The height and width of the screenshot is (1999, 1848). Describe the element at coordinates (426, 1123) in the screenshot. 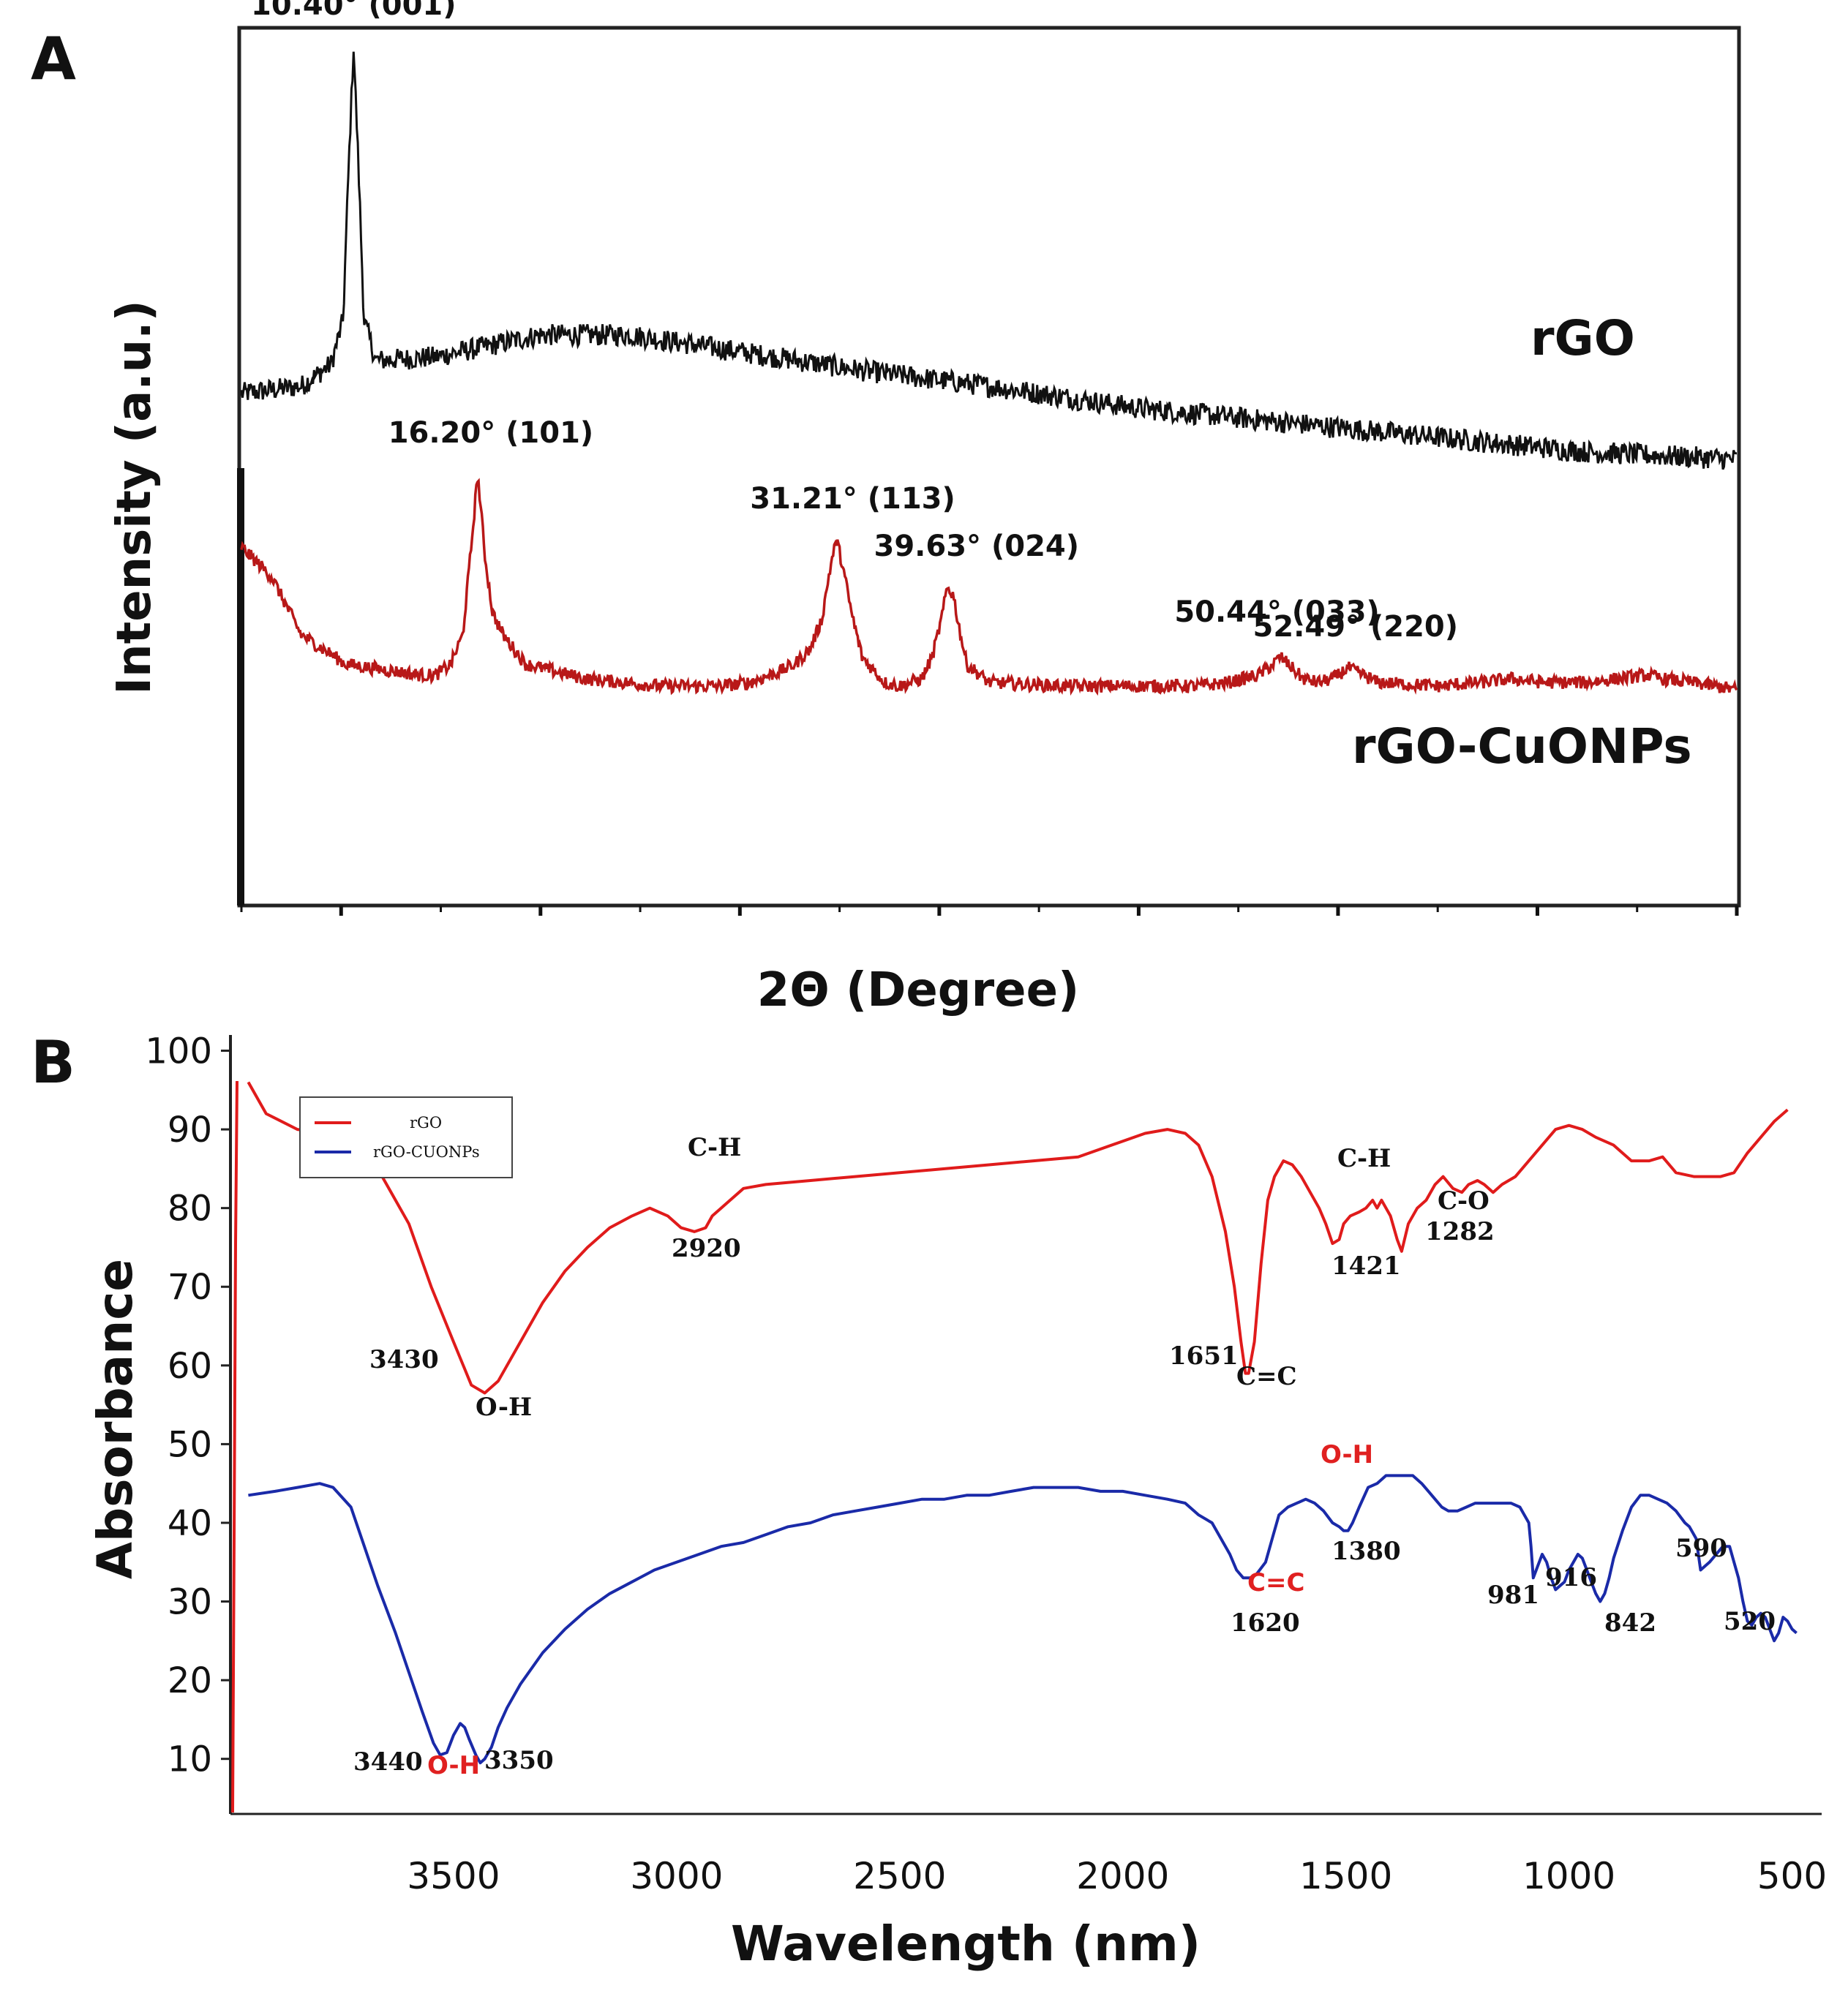

I see `legend-label-rgo: rGO` at that location.